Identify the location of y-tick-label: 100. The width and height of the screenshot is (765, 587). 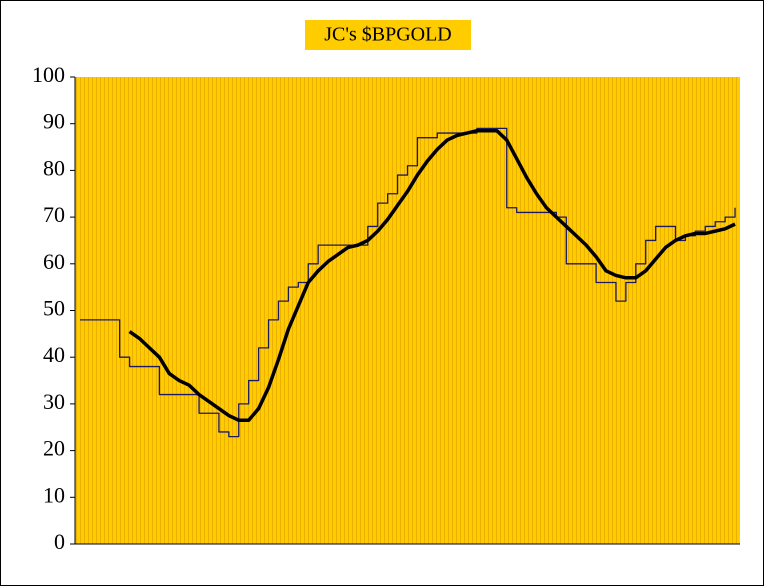
(48, 74).